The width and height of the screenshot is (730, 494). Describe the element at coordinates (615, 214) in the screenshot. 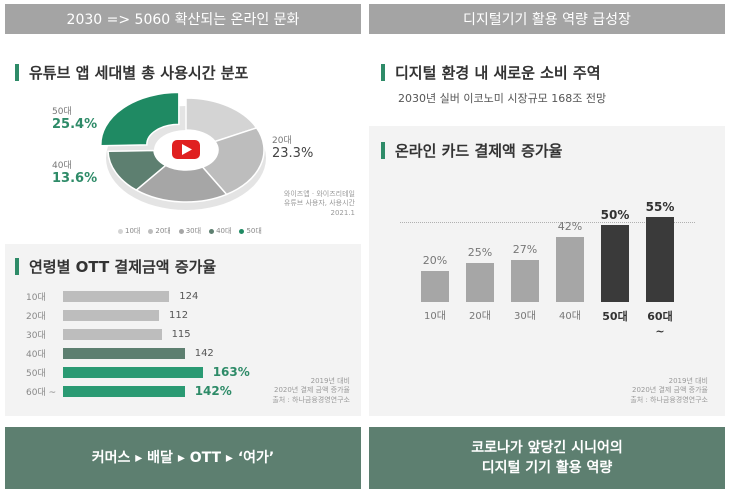

I see `card-data-label: 50%` at that location.